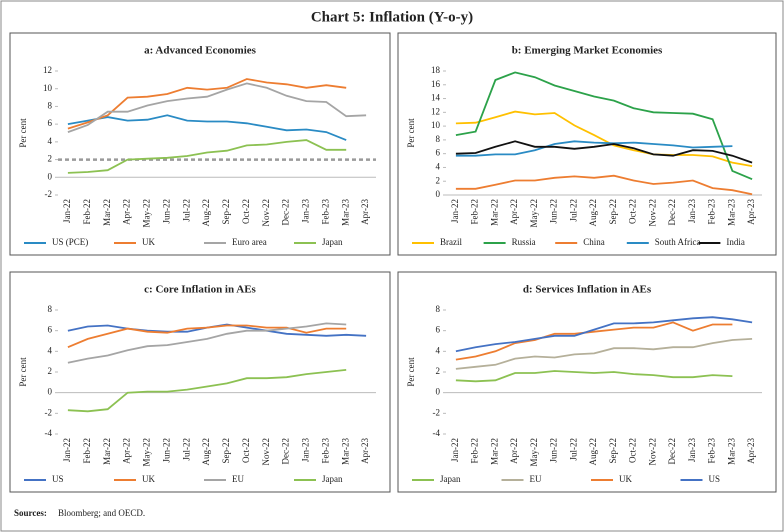  What do you see at coordinates (436, 70) in the screenshot?
I see `y-tick-label: 18` at bounding box center [436, 70].